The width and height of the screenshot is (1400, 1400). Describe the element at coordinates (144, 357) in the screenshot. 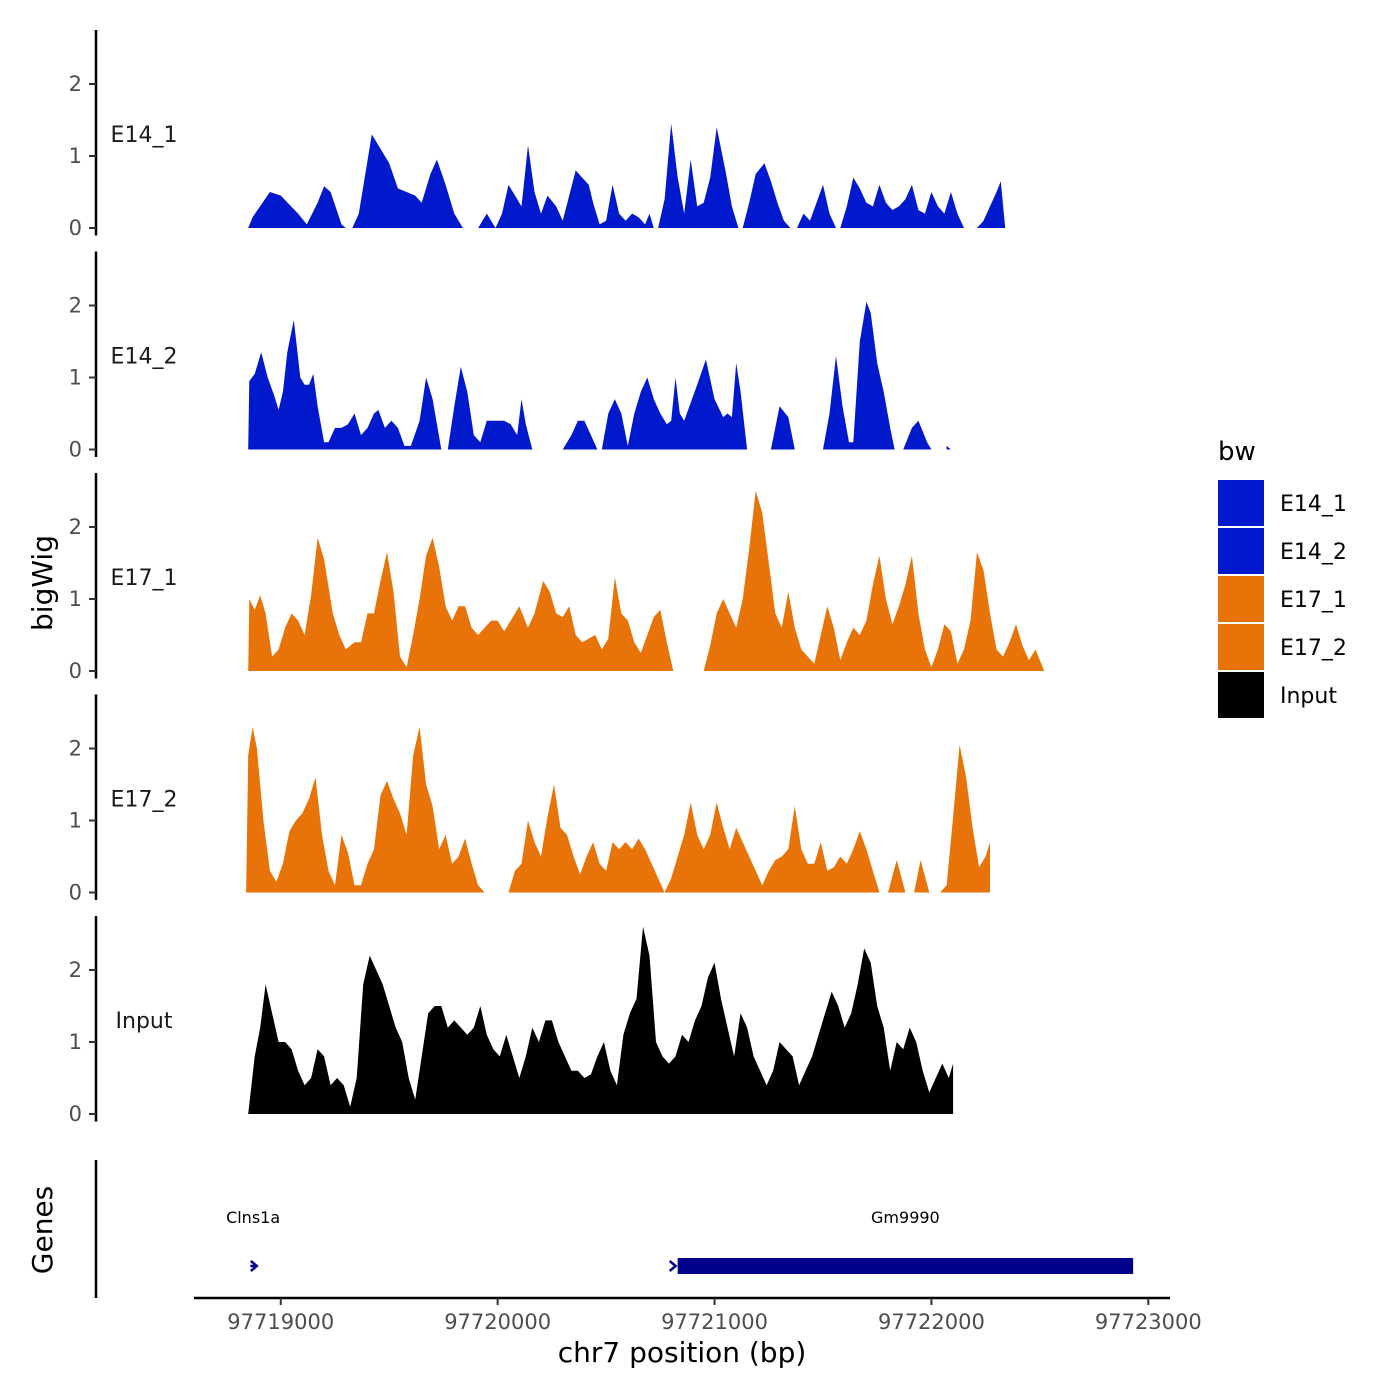

I see `track-label: E14_2` at that location.